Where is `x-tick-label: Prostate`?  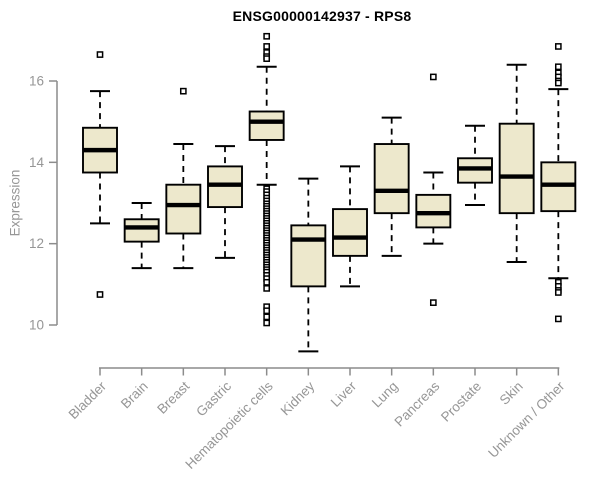 x-tick-label: Prostate is located at coordinates (461, 402).